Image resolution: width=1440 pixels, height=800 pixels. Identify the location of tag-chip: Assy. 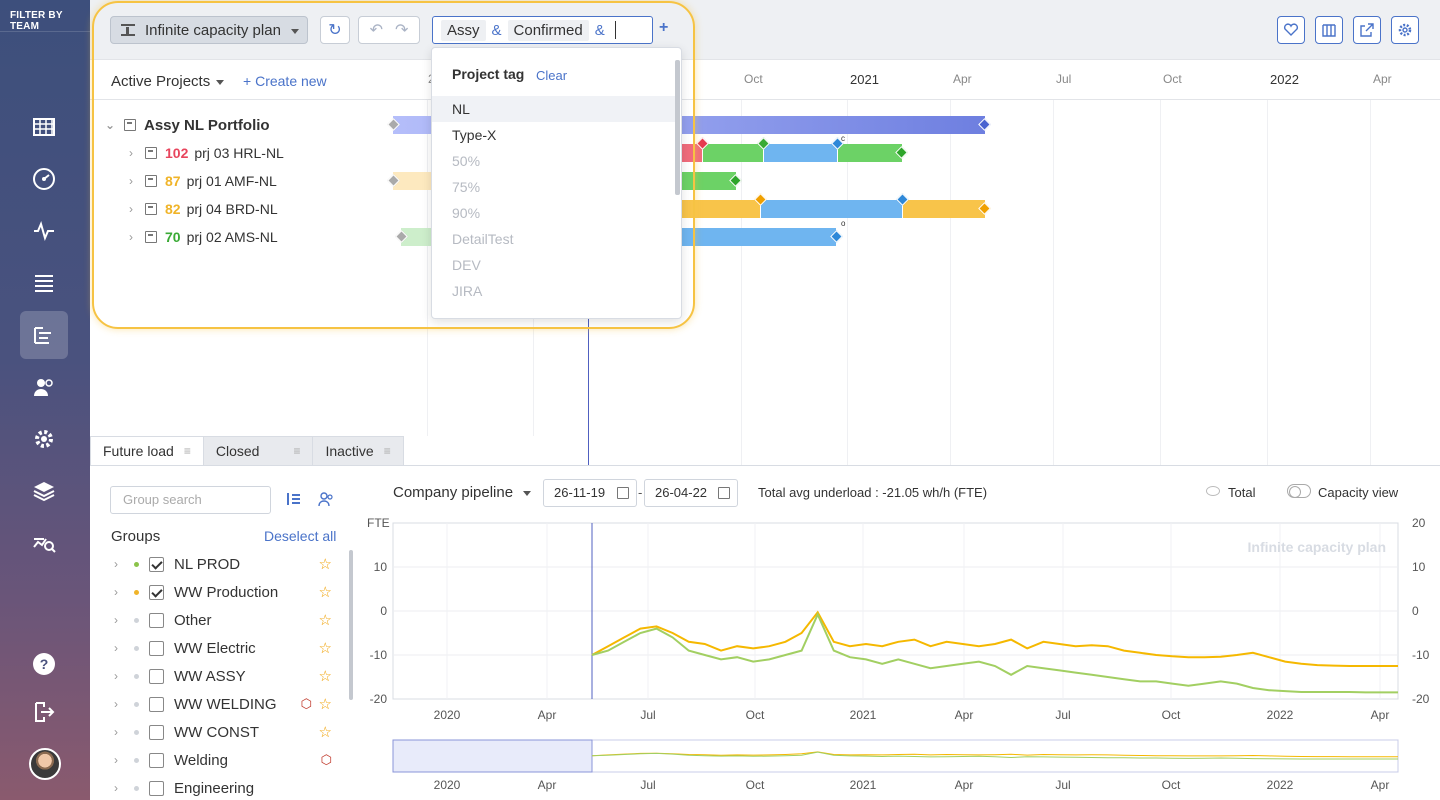
(463, 30).